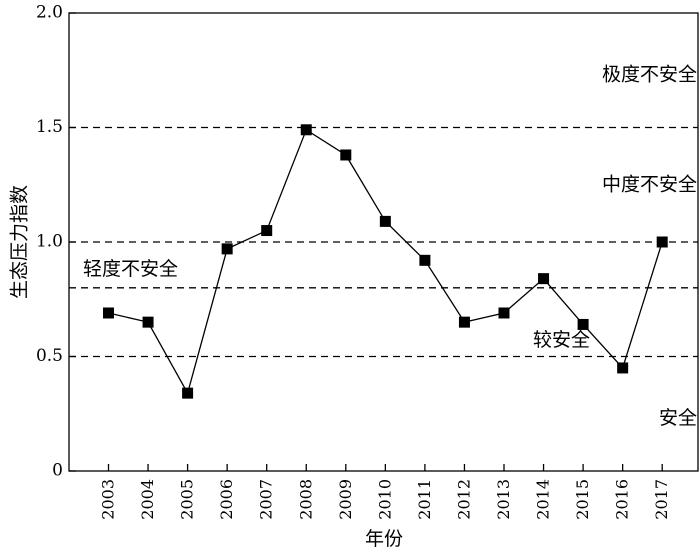 This screenshot has height=554, width=700. What do you see at coordinates (503, 499) in the screenshot?
I see `x-tick-label-10: 2013` at bounding box center [503, 499].